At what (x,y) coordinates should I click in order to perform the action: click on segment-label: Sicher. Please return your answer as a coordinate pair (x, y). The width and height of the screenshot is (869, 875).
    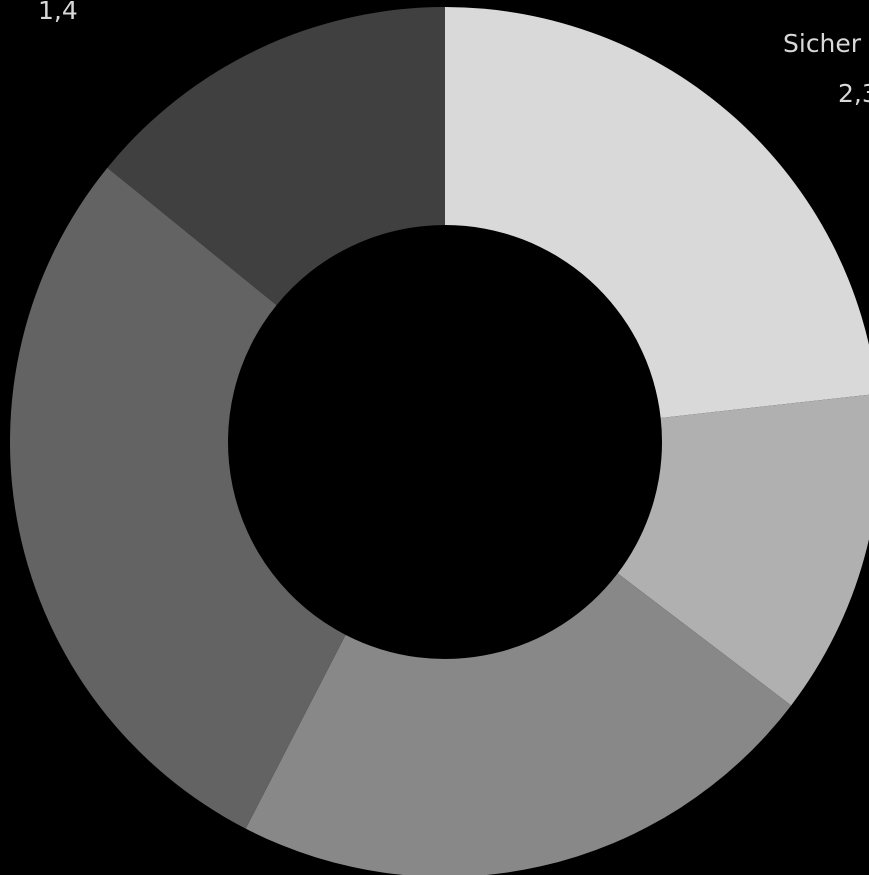
    Looking at the image, I should click on (822, 43).